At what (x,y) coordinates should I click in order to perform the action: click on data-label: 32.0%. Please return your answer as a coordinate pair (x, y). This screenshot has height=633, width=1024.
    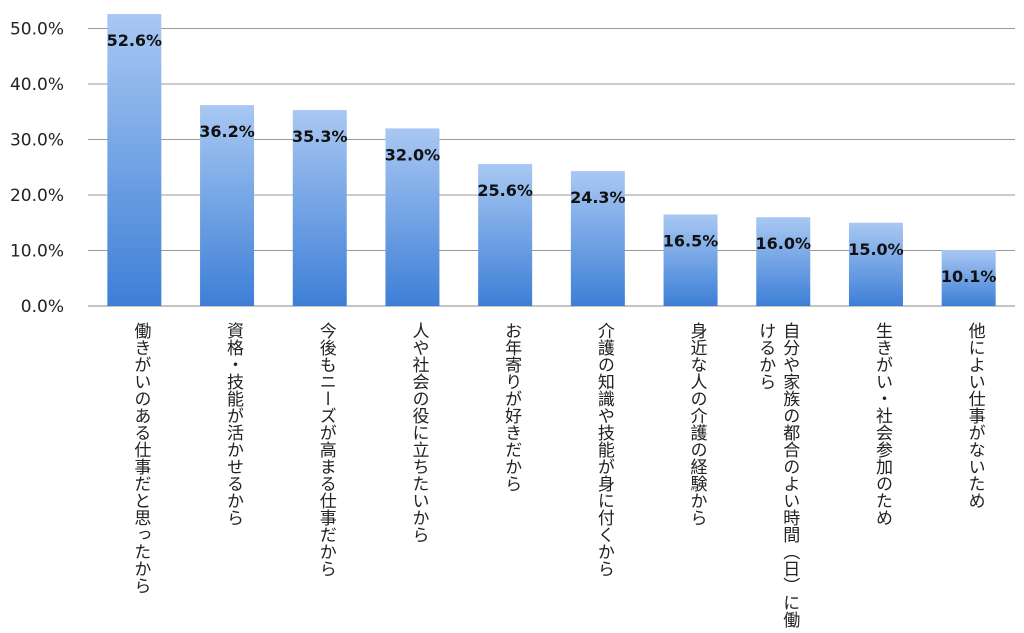
    Looking at the image, I should click on (413, 154).